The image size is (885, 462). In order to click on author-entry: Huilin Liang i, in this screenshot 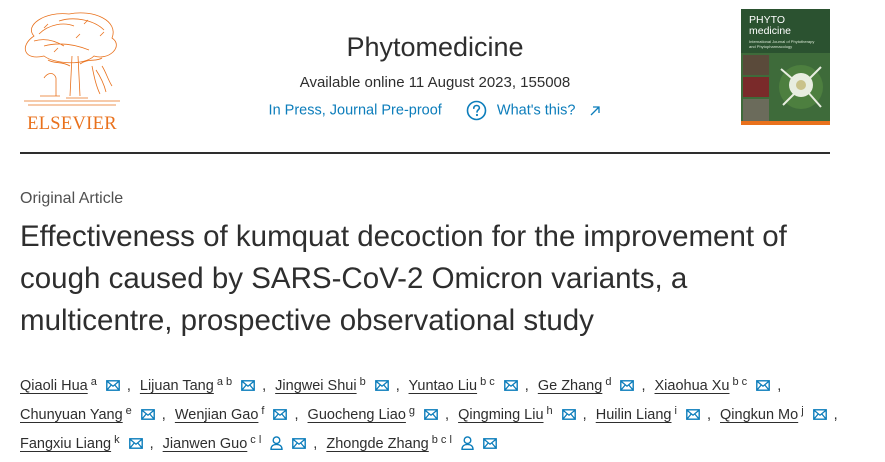, I will do `click(655, 414)`.